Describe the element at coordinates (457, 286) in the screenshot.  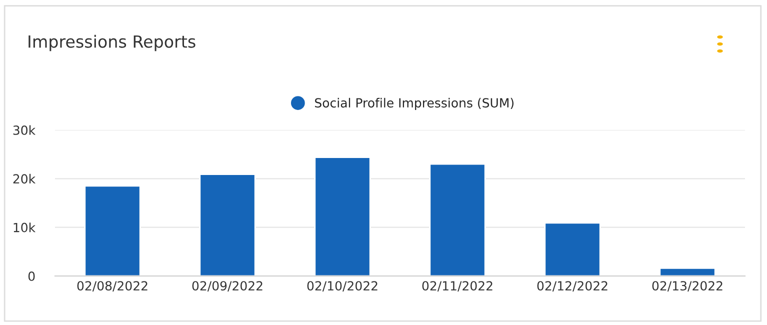
I see `x-tick-label: 02/11/2022` at that location.